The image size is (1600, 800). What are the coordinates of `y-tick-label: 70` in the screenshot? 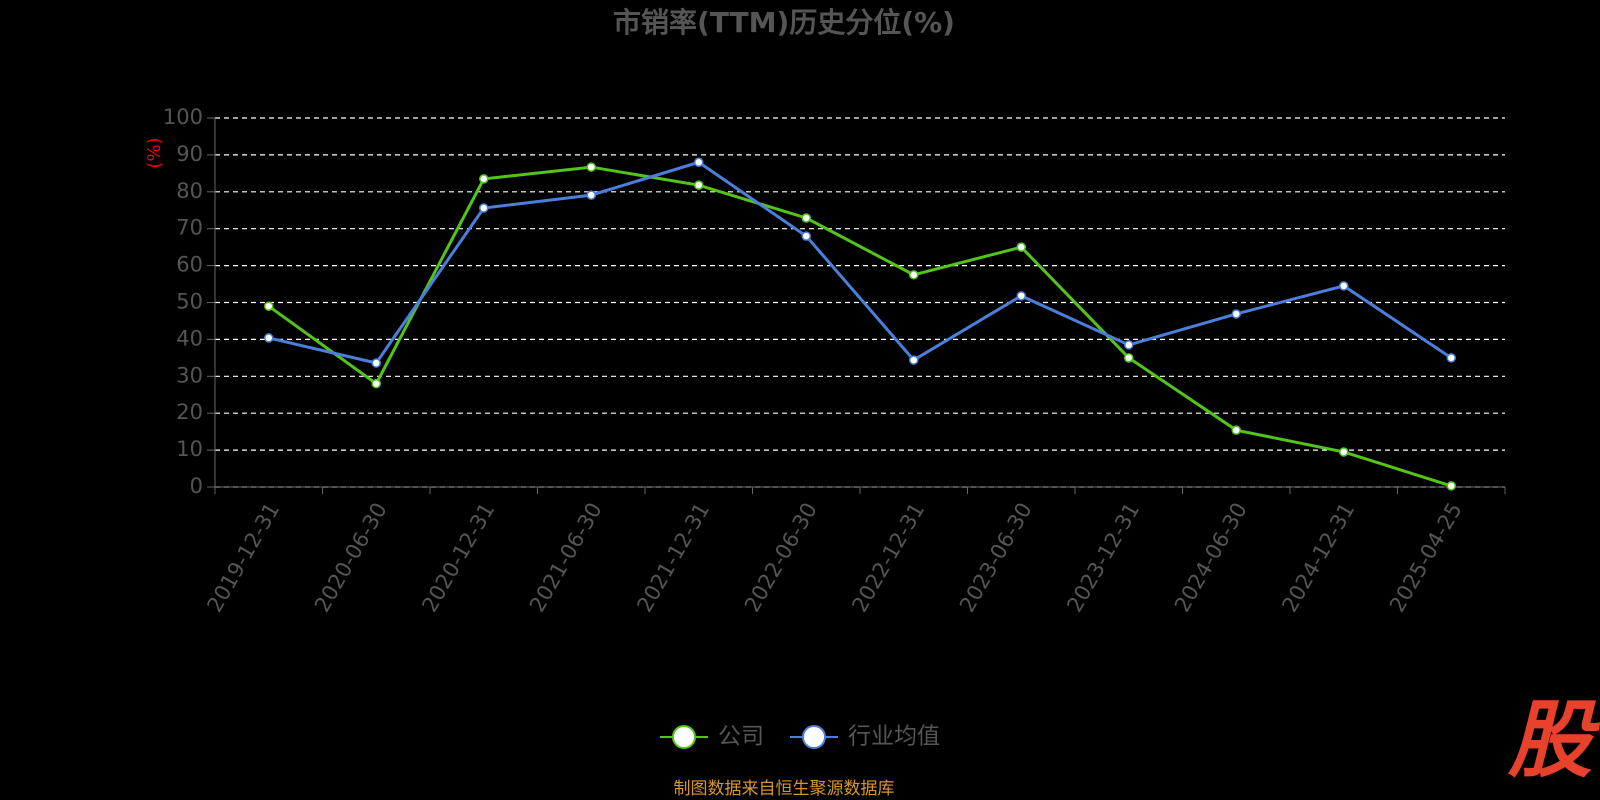 It's located at (189, 228).